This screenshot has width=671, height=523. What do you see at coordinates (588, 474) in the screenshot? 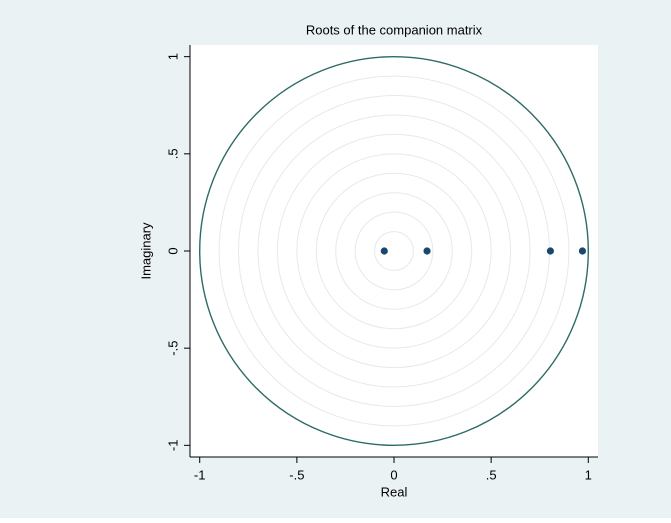
I see `x-tick-label: 1` at bounding box center [588, 474].